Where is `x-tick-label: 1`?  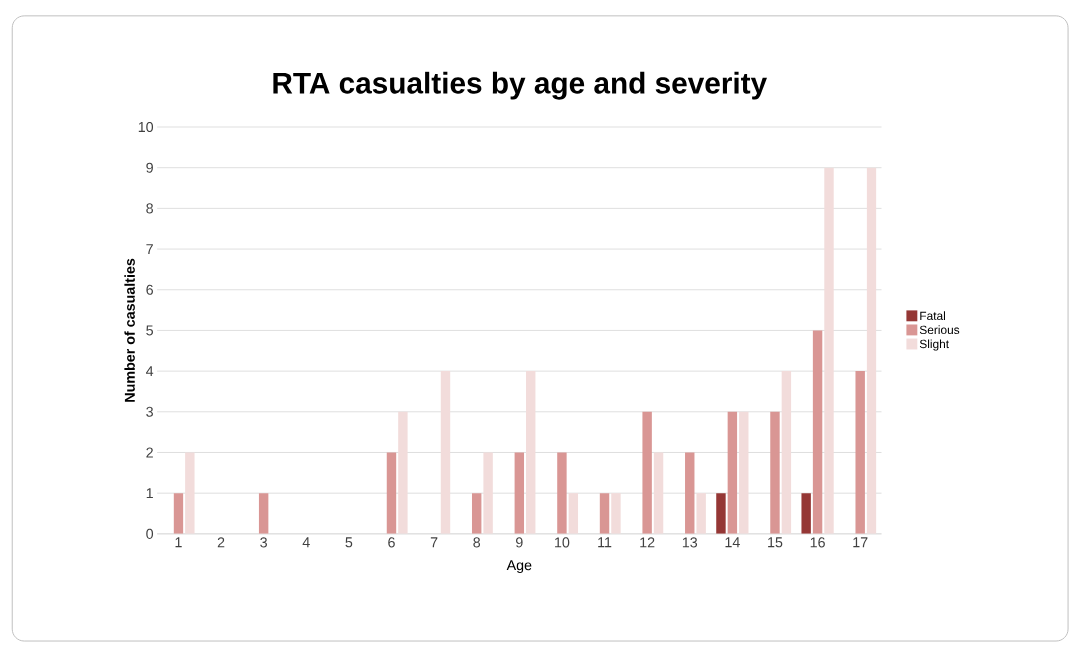 x-tick-label: 1 is located at coordinates (178, 542).